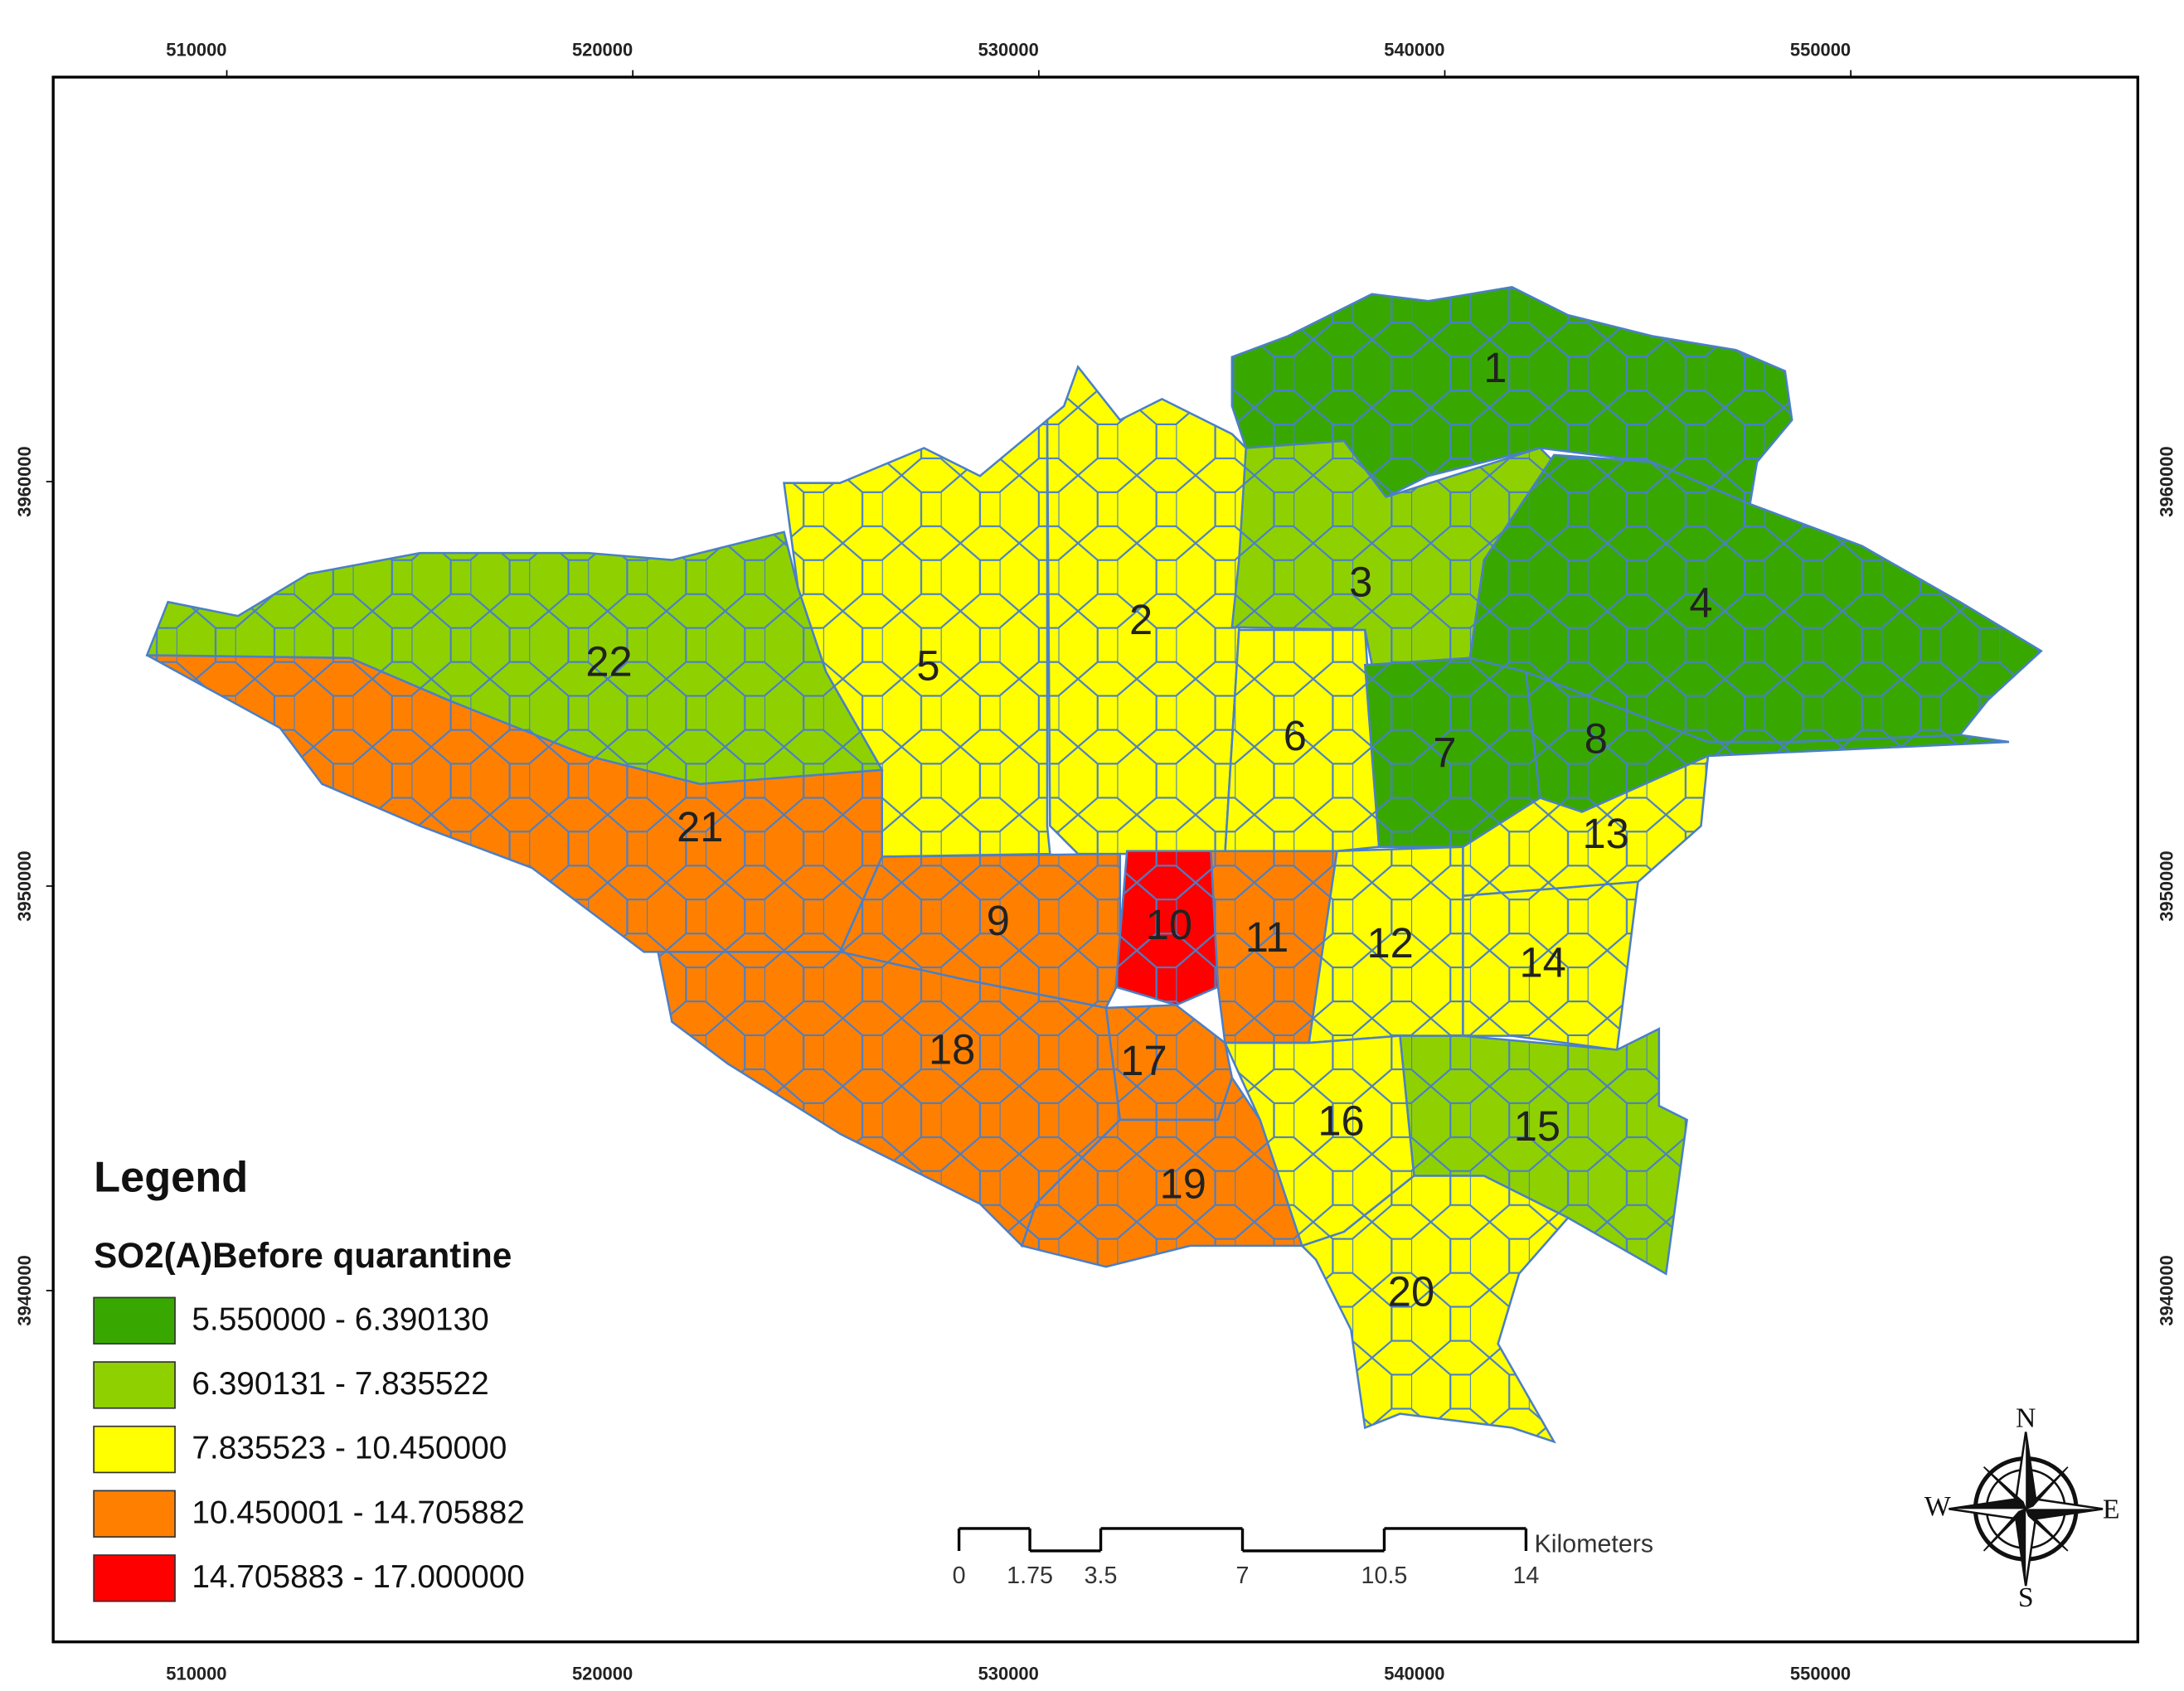 This screenshot has height=1691, width=2184. Describe the element at coordinates (358, 1512) in the screenshot. I see `legend-label: 10.450001 - 14.705882` at that location.